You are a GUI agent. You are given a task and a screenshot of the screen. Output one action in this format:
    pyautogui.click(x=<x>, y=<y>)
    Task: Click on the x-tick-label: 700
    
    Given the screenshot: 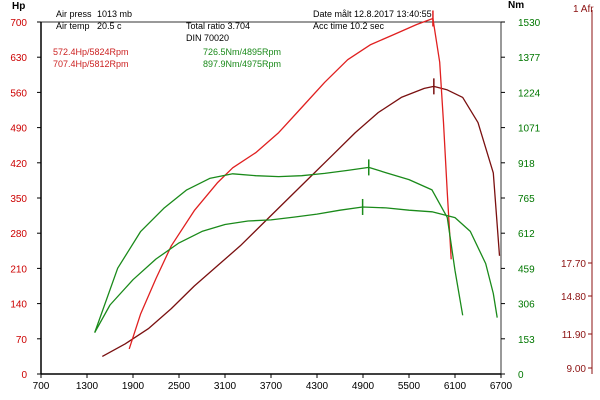 What is the action you would take?
    pyautogui.click(x=41, y=386)
    